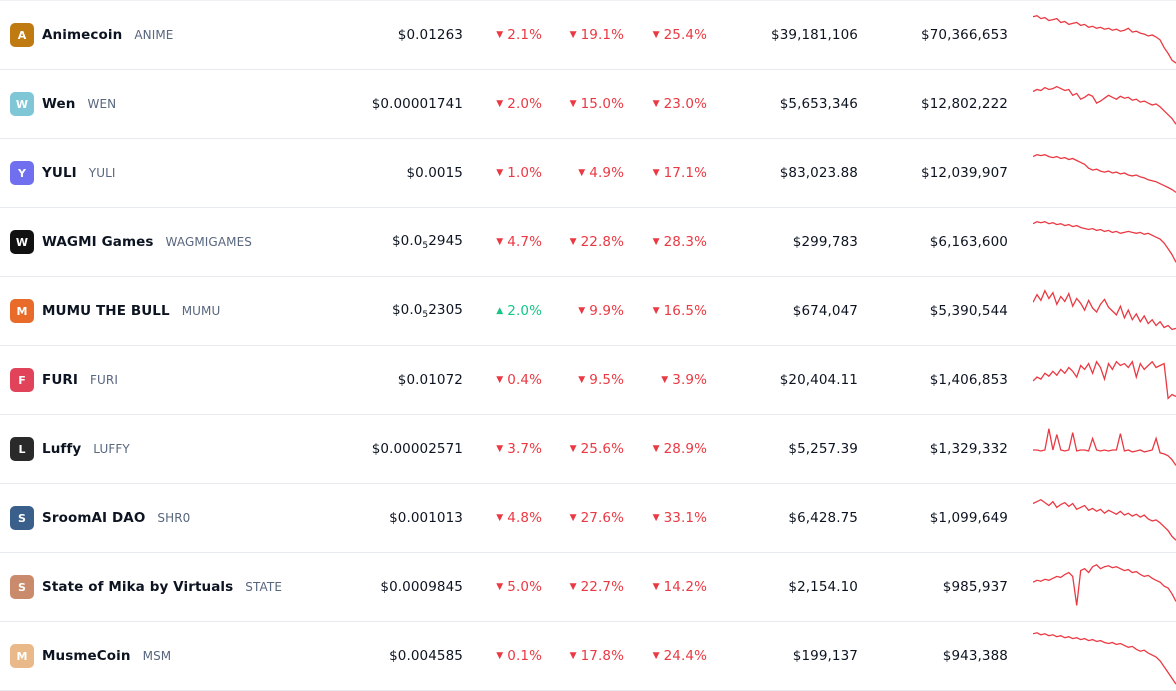 Image resolution: width=1176 pixels, height=691 pixels. Describe the element at coordinates (174, 518) in the screenshot. I see `coin-symbol: SHR0` at that location.